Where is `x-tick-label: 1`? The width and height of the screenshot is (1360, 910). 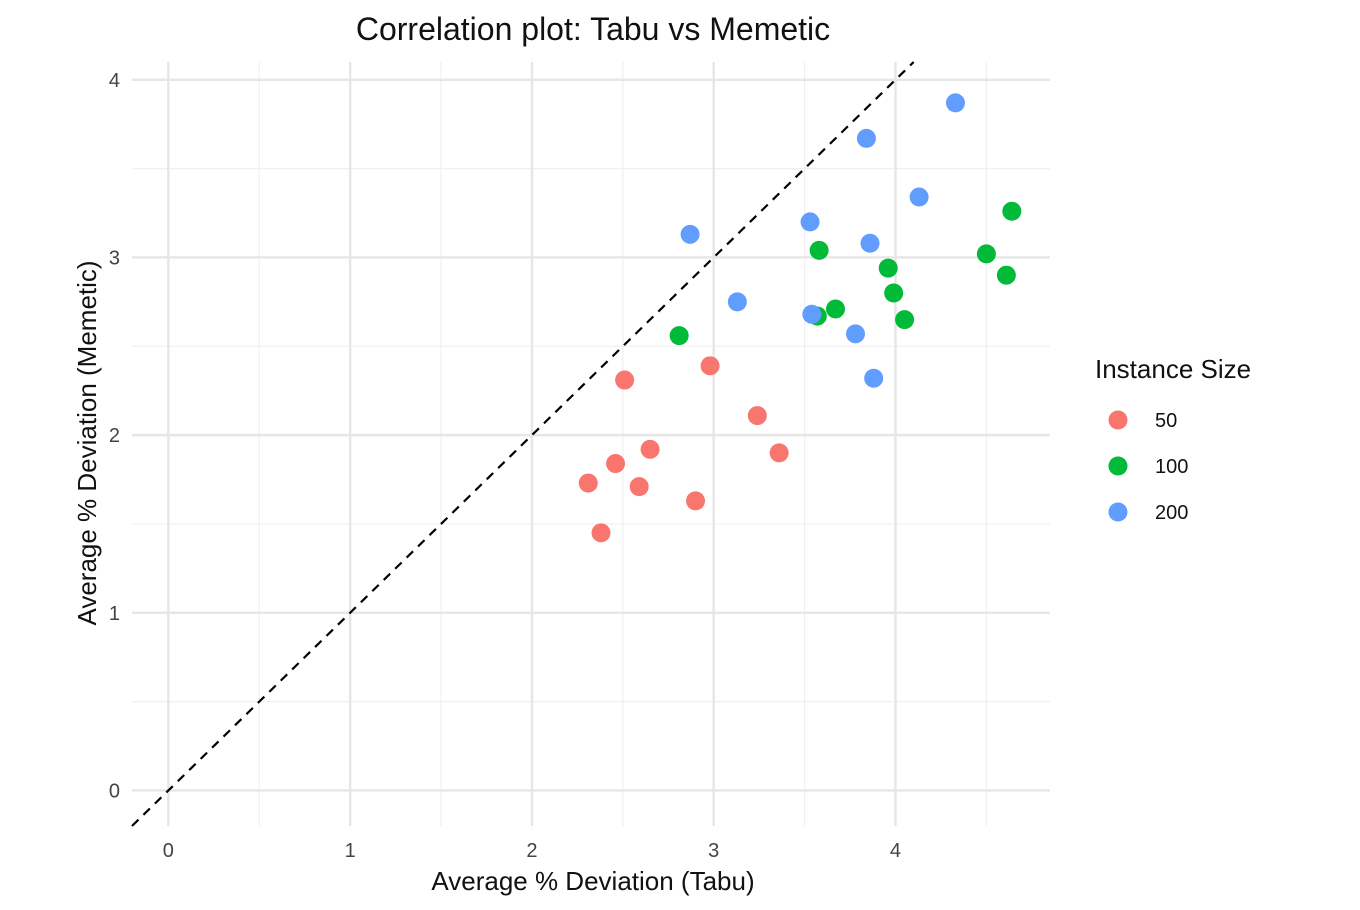
x-tick-label: 1 is located at coordinates (350, 851).